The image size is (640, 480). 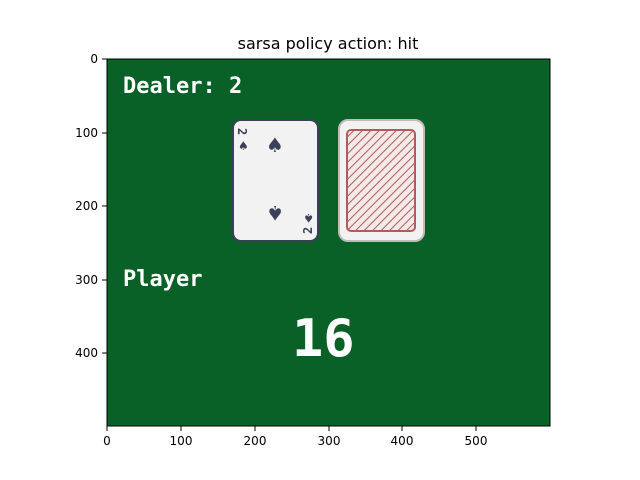 I want to click on dealer-card-face-up: 2 ♠ ♠ ♠ ♠ 2, so click(x=275, y=180).